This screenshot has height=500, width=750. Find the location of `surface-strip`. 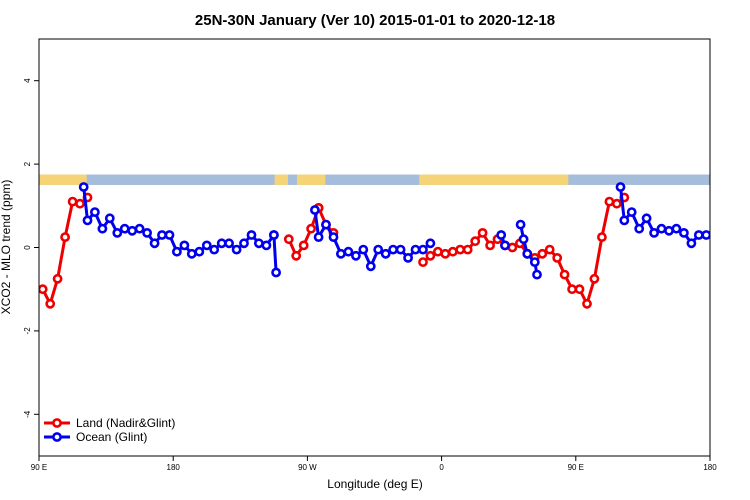

surface-strip is located at coordinates (374, 179).